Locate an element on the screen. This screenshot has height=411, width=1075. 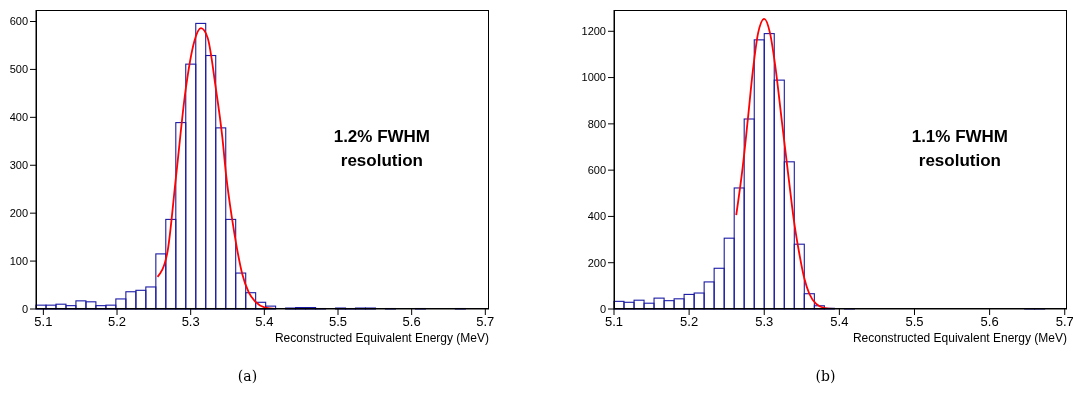
text: (a) is located at coordinates (247, 376).